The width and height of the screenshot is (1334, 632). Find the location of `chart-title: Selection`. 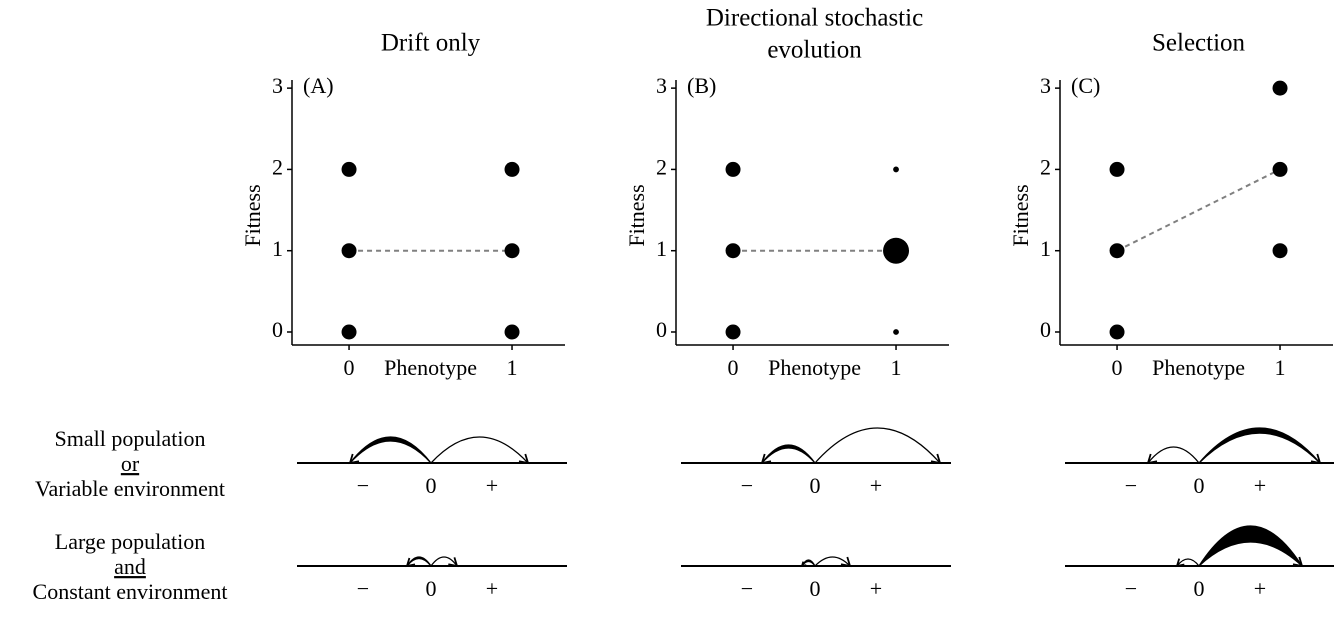

chart-title: Selection is located at coordinates (1199, 43).